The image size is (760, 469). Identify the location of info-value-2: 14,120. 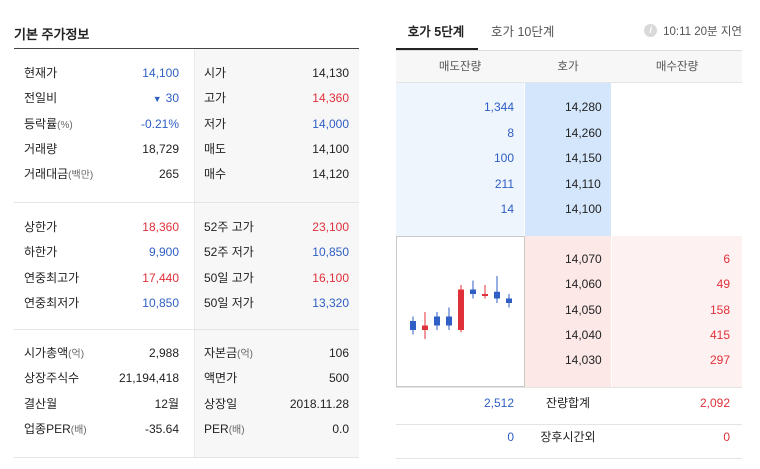
(330, 174).